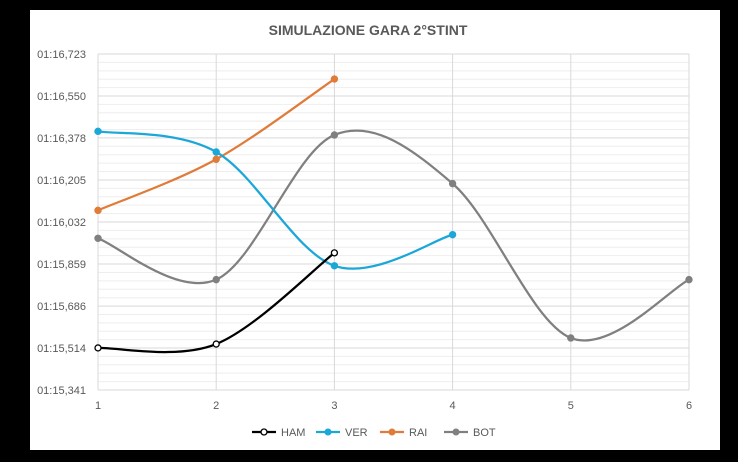  I want to click on legend-label-rai: RAI, so click(418, 433).